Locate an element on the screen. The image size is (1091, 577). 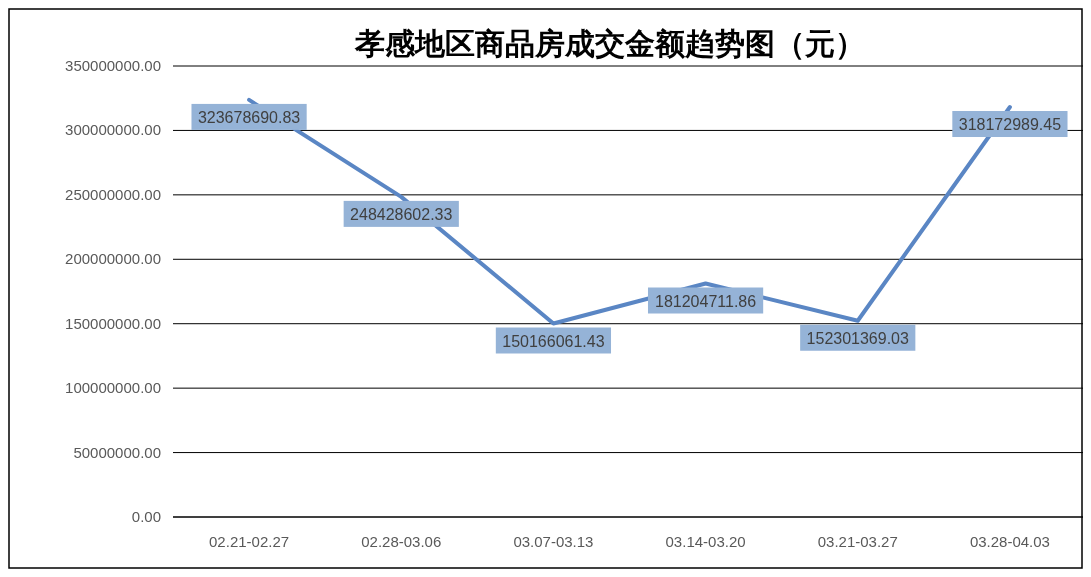
y-tick-label: 100000000.00 is located at coordinates (113, 388).